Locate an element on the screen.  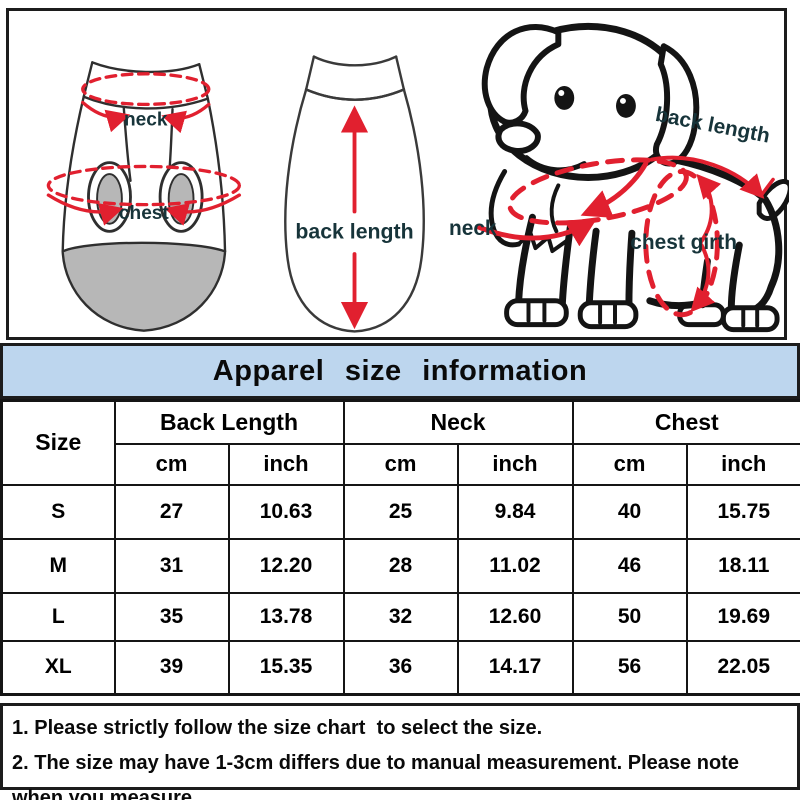
value-cell: 46 is located at coordinates (629, 565).